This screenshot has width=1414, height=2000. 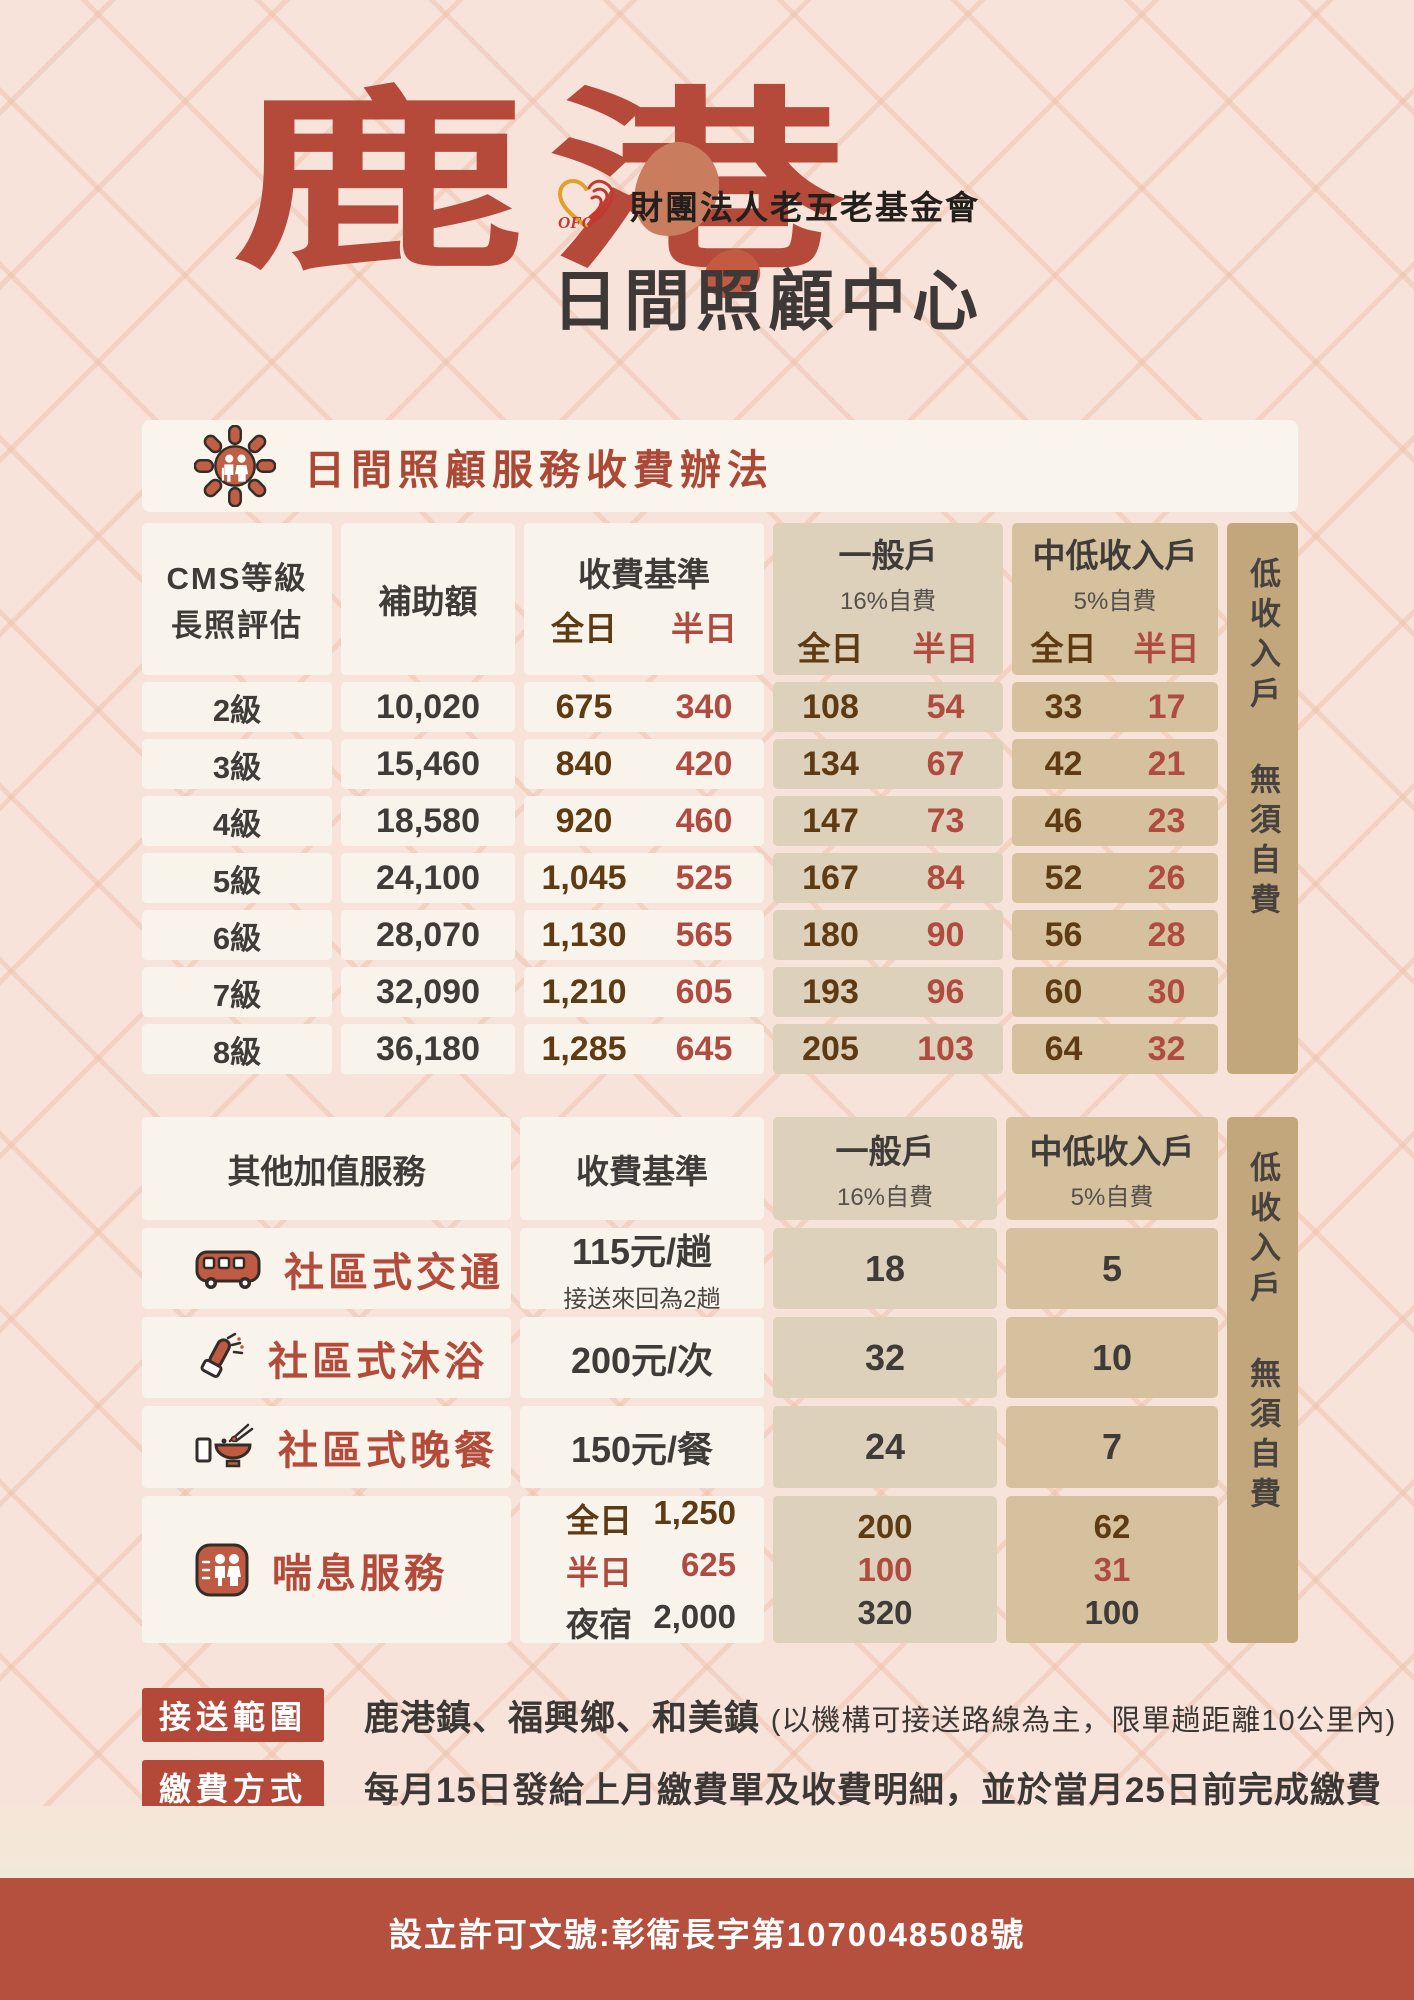 What do you see at coordinates (224, 1445) in the screenshot?
I see `meal-icon` at bounding box center [224, 1445].